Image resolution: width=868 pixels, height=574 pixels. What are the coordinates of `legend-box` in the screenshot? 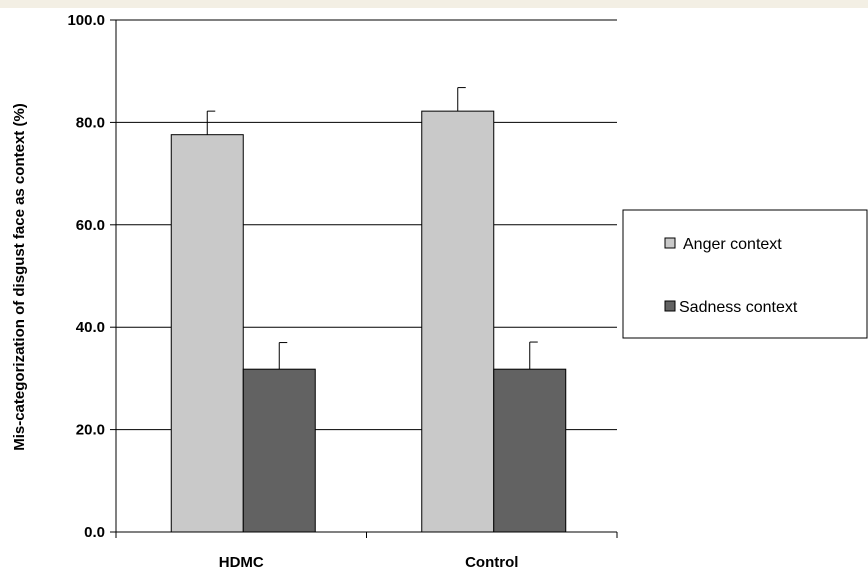 It's located at (745, 274).